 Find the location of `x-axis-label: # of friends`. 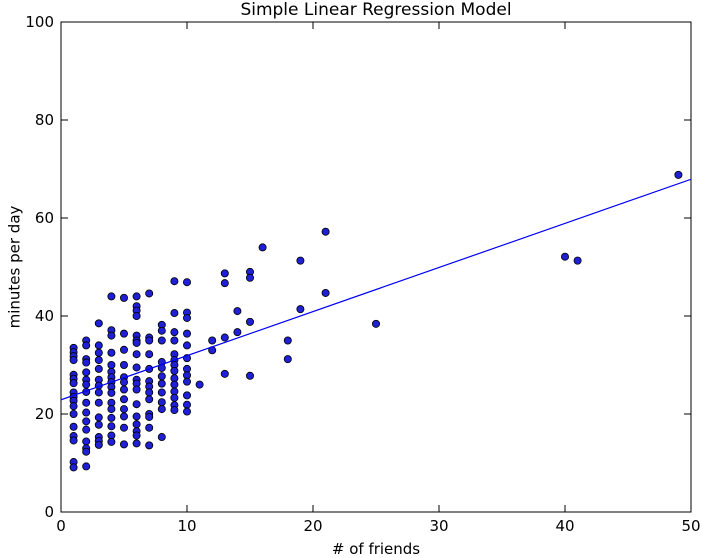

x-axis-label: # of friends is located at coordinates (376, 549).